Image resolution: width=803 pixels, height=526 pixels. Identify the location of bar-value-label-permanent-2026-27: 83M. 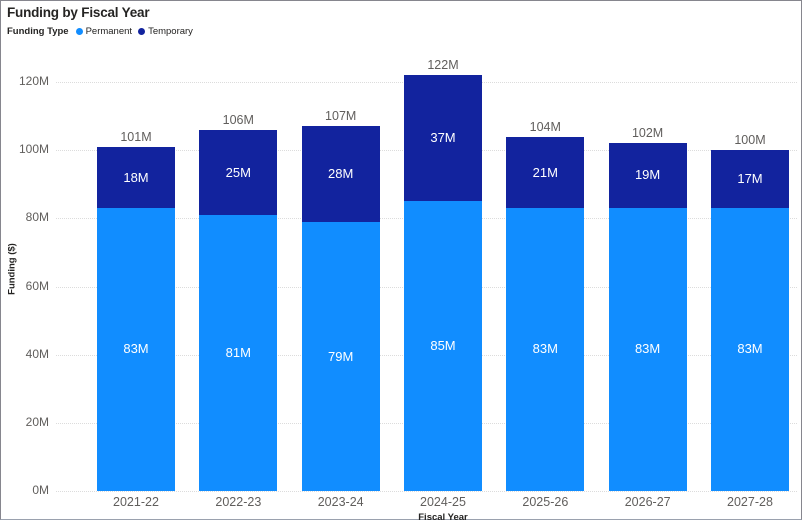
(647, 349).